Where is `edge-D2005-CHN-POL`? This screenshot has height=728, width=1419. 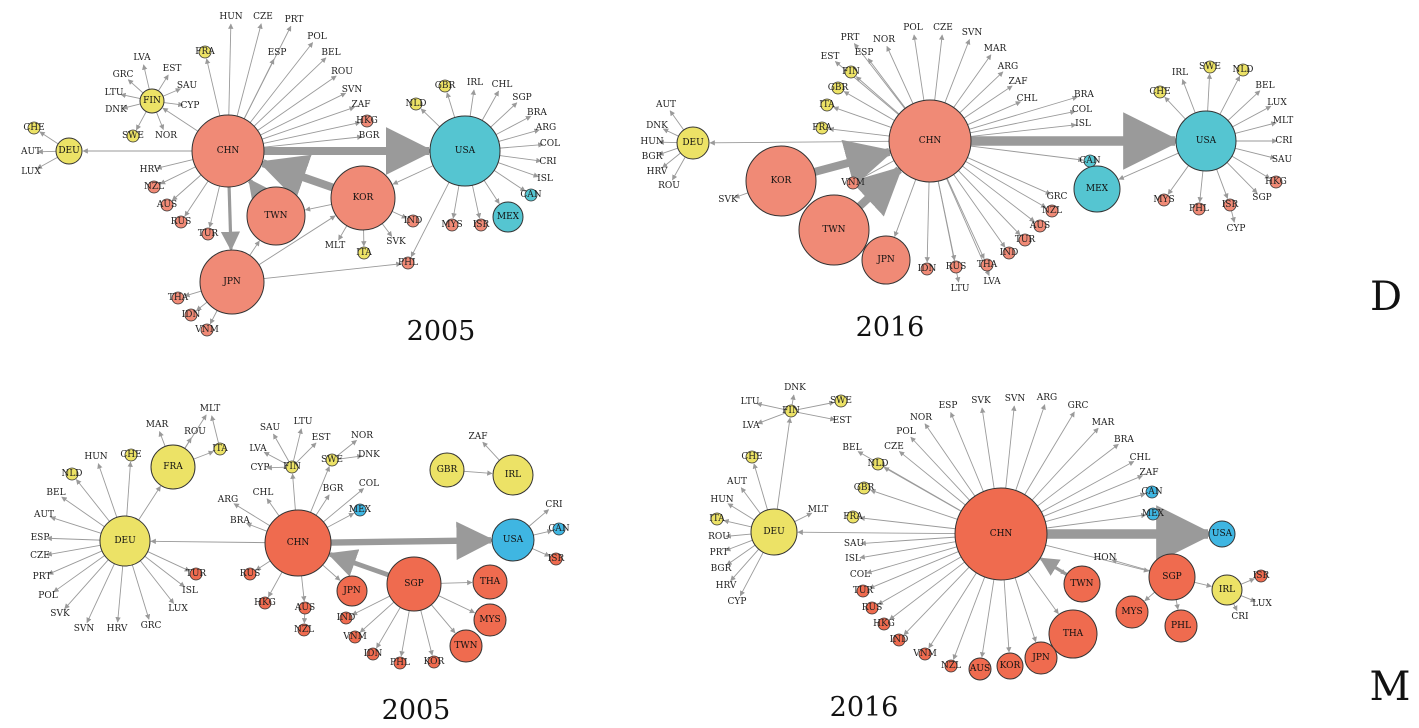 edge-D2005-CHN-POL is located at coordinates (281, 82).